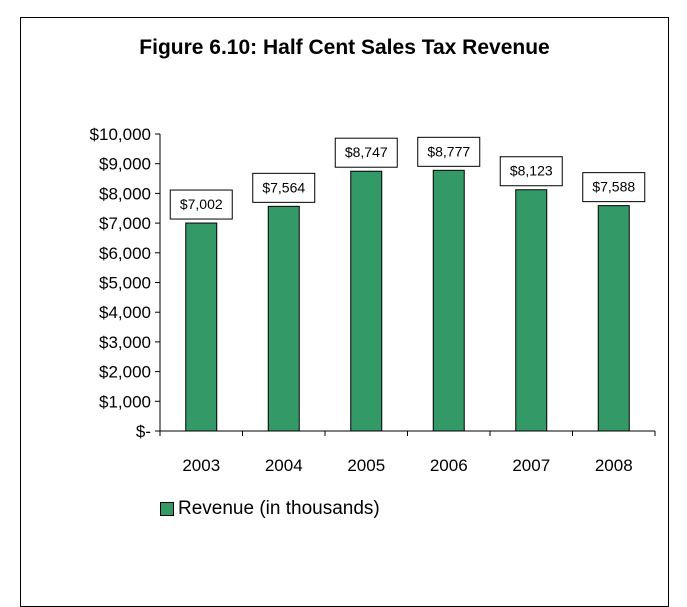 This screenshot has width=687, height=607. I want to click on x-tick-label: 2005, so click(366, 465).